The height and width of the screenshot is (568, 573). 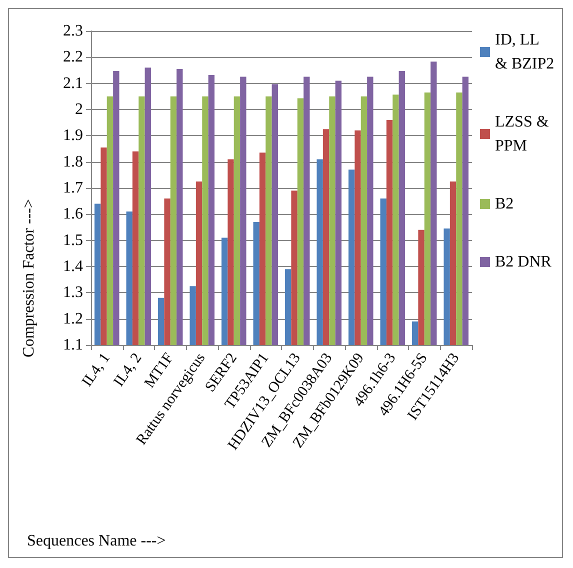 What do you see at coordinates (73, 188) in the screenshot?
I see `y-tick-label: 1.7` at bounding box center [73, 188].